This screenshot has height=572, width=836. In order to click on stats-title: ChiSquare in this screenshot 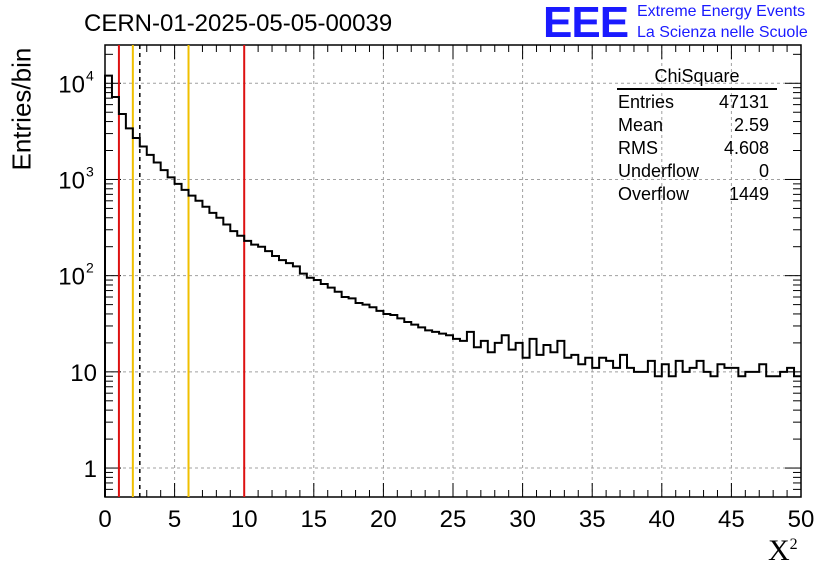, I will do `click(697, 78)`.